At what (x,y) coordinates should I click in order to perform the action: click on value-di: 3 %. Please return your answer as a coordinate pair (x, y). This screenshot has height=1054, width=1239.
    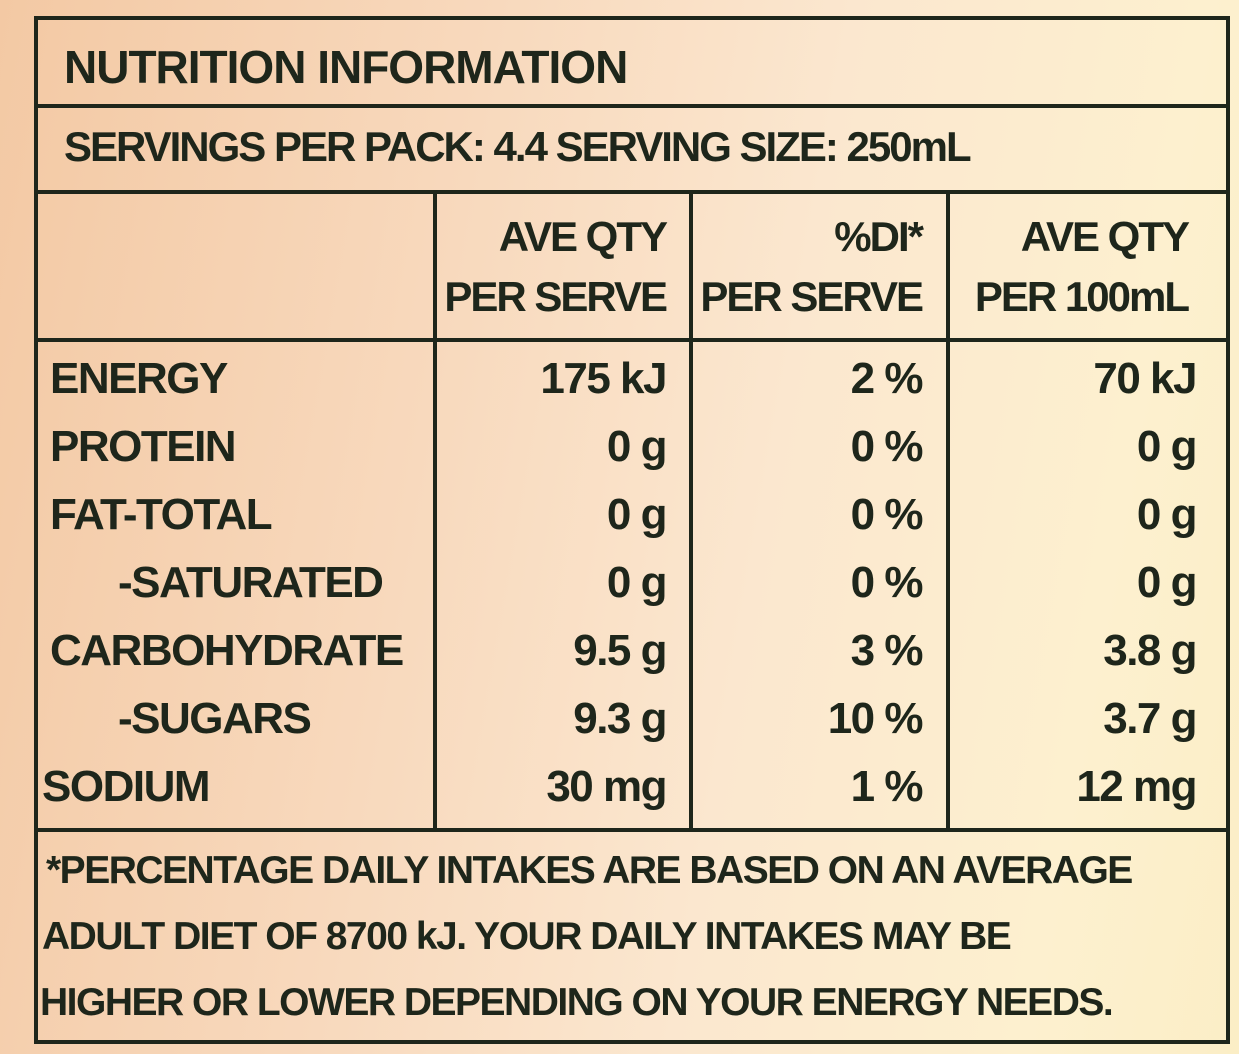
    Looking at the image, I should click on (887, 650).